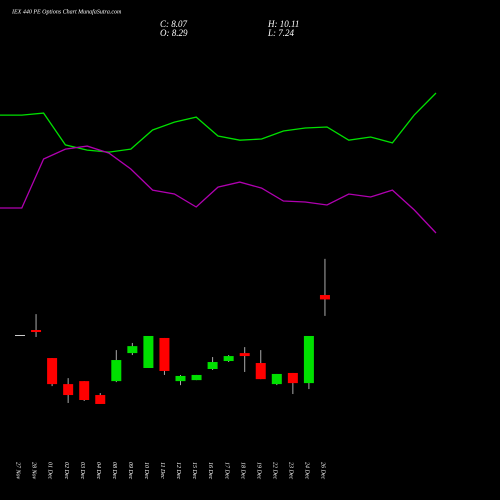 The width and height of the screenshot is (500, 500). What do you see at coordinates (242, 470) in the screenshot?
I see `x-tick-label: 18 Dec` at bounding box center [242, 470].